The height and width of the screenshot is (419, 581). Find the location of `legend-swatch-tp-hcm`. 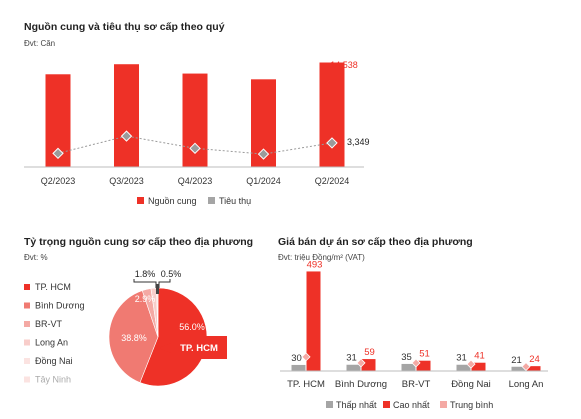

legend-swatch-tp-hcm is located at coordinates (27, 287).